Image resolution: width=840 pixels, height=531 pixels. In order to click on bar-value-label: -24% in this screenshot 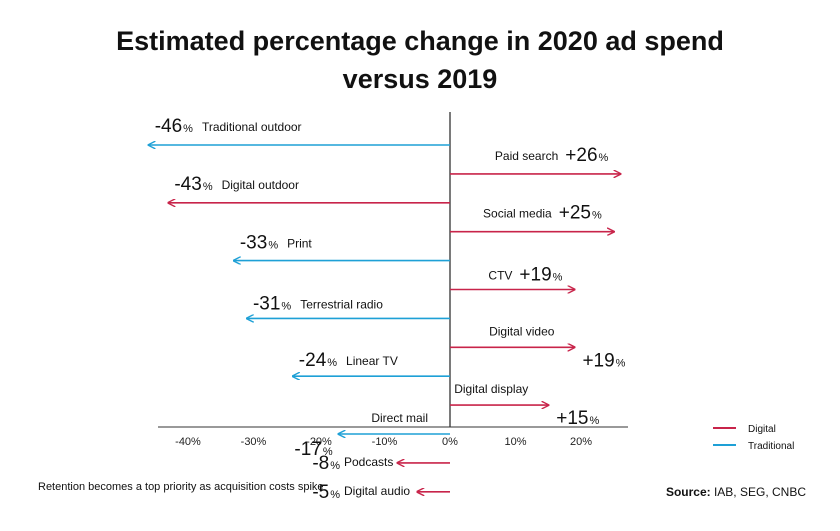, I will do `click(318, 360)`.